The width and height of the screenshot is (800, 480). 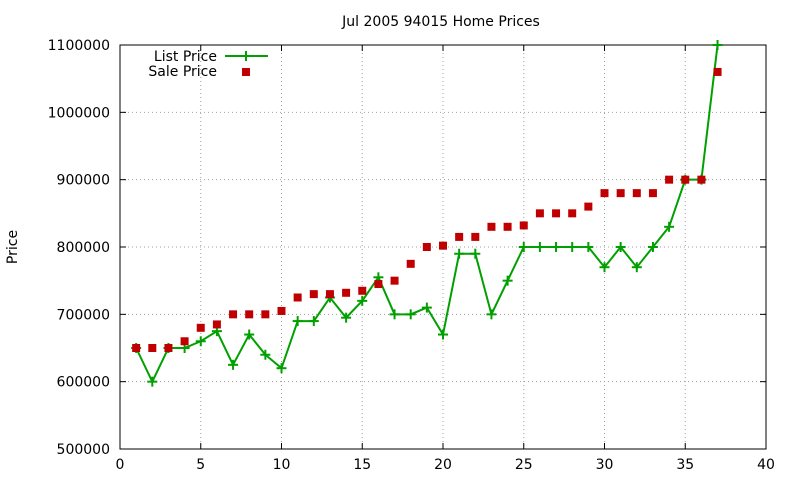 I want to click on y-tick-label: 1100000, so click(x=79, y=46).